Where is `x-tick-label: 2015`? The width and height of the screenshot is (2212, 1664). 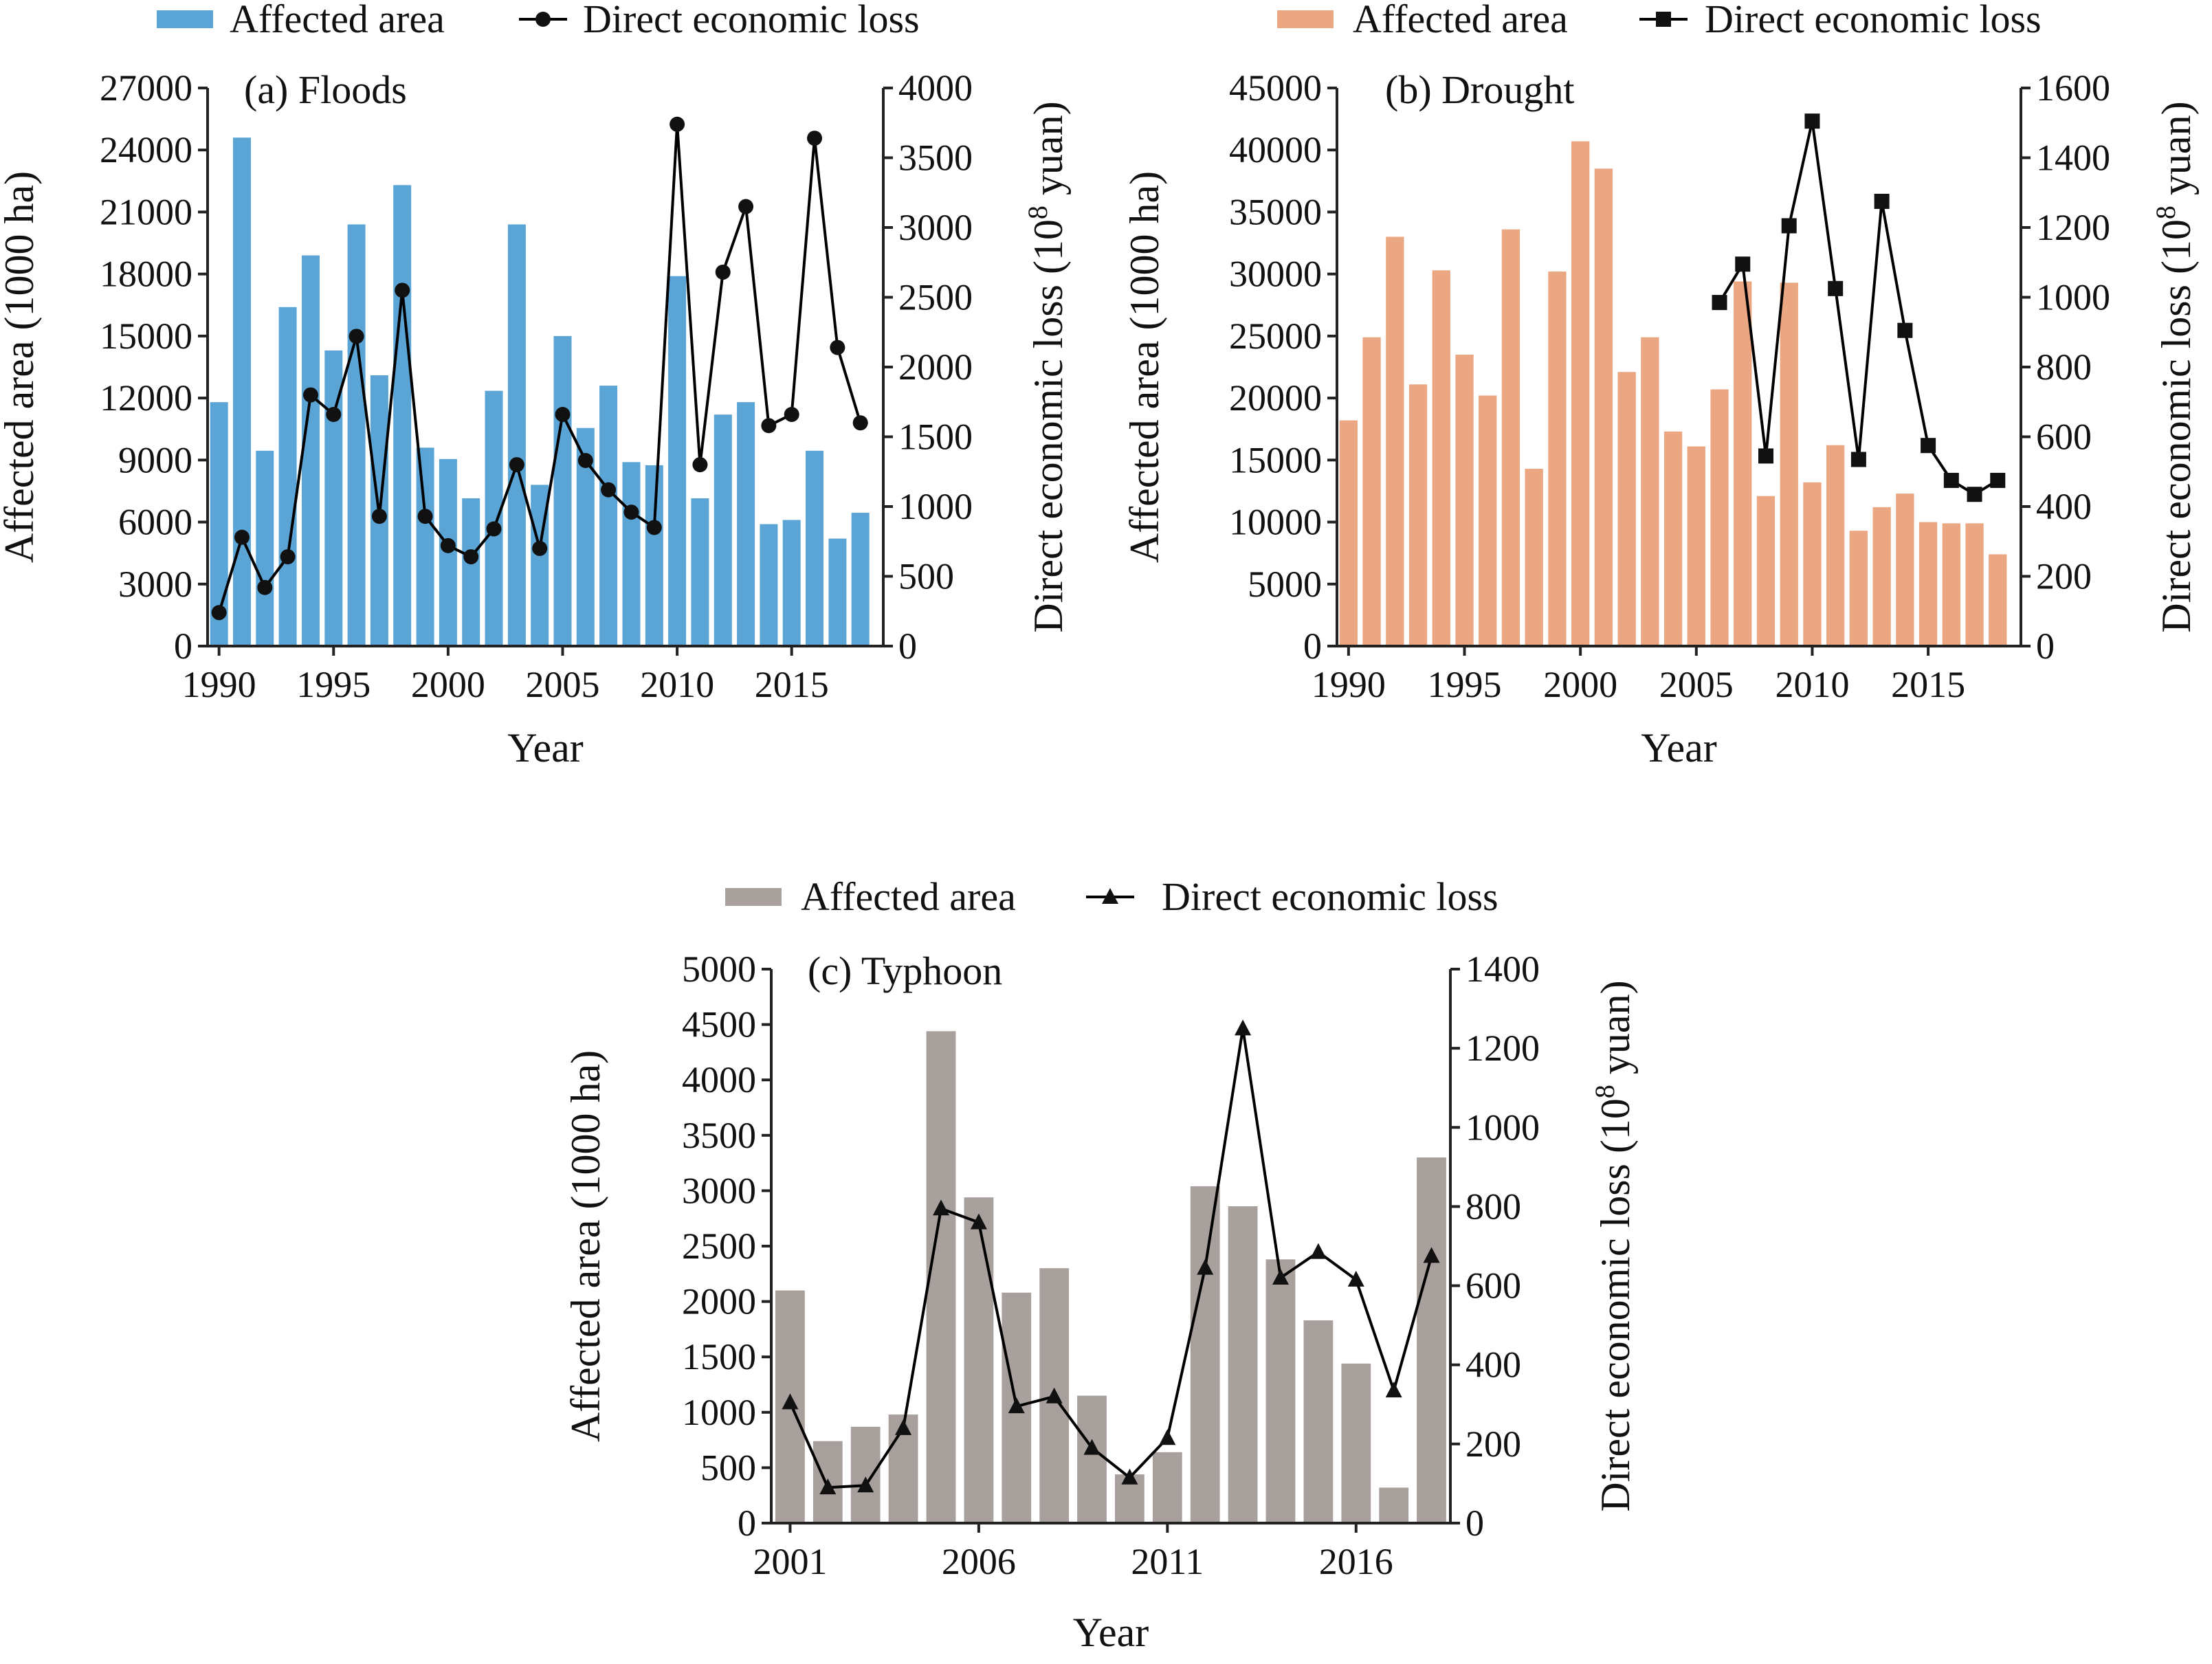 x-tick-label: 2015 is located at coordinates (792, 684).